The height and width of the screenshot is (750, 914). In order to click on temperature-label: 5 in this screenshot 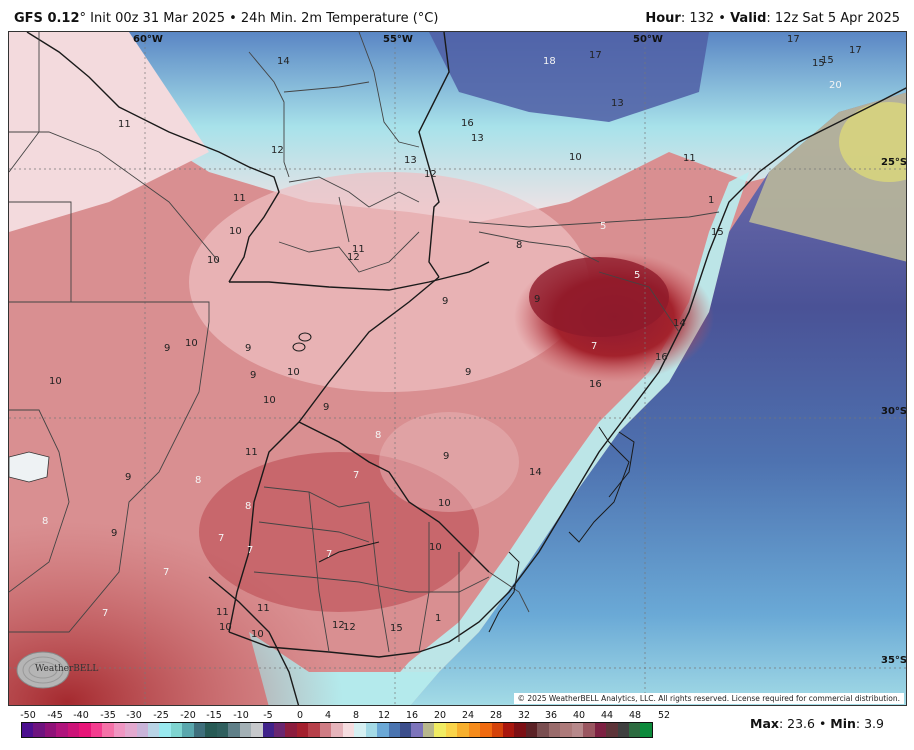, I will do `click(637, 275)`.